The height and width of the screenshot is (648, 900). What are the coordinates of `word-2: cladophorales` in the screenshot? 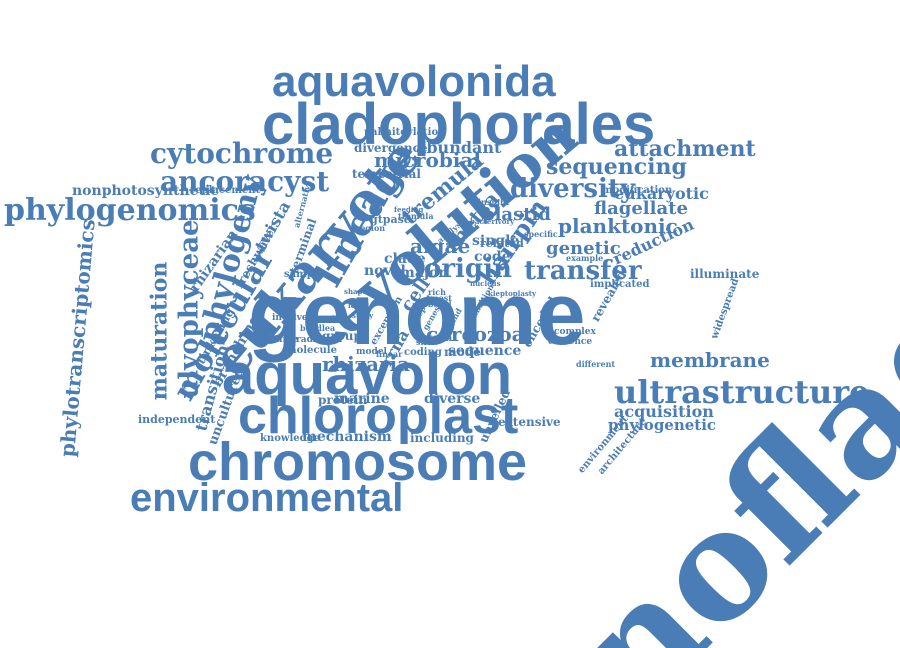 It's located at (459, 124).